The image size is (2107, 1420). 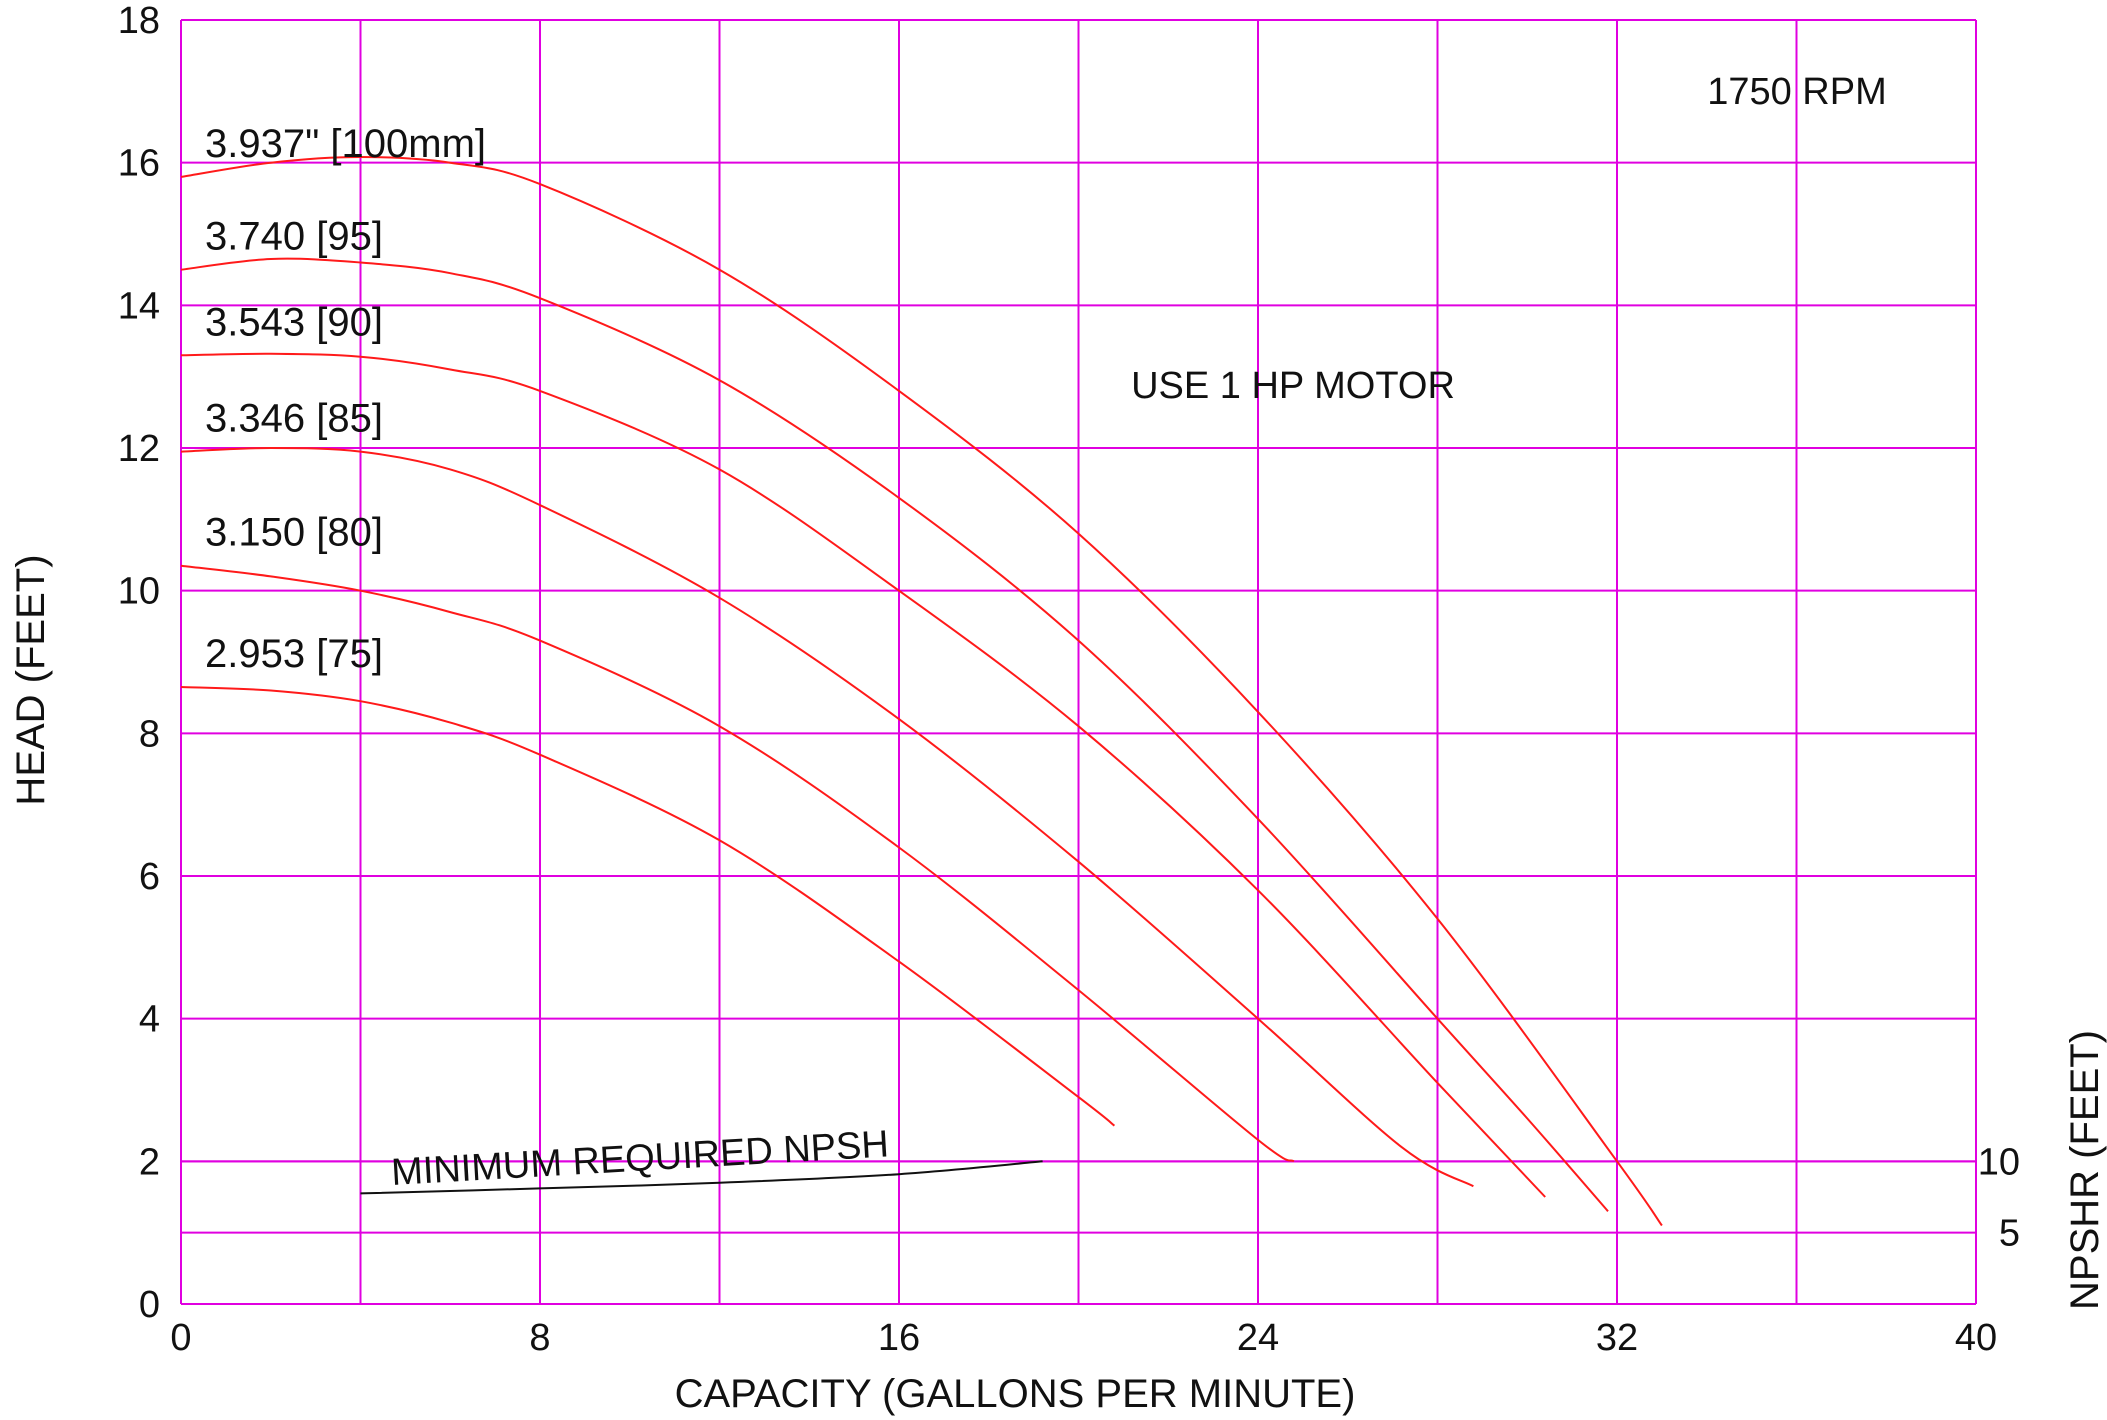 What do you see at coordinates (1258, 1338) in the screenshot?
I see `x-tick-label: 24` at bounding box center [1258, 1338].